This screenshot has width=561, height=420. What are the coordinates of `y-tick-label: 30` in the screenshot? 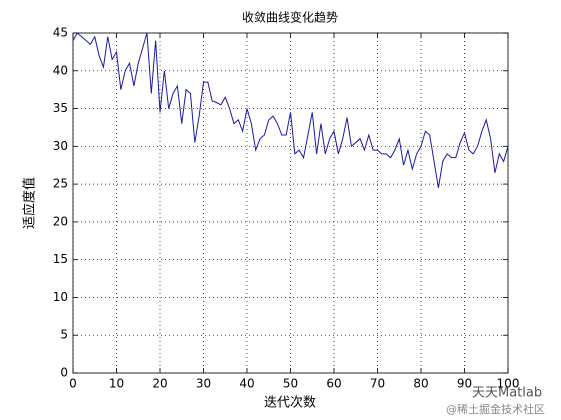 It's located at (60, 146).